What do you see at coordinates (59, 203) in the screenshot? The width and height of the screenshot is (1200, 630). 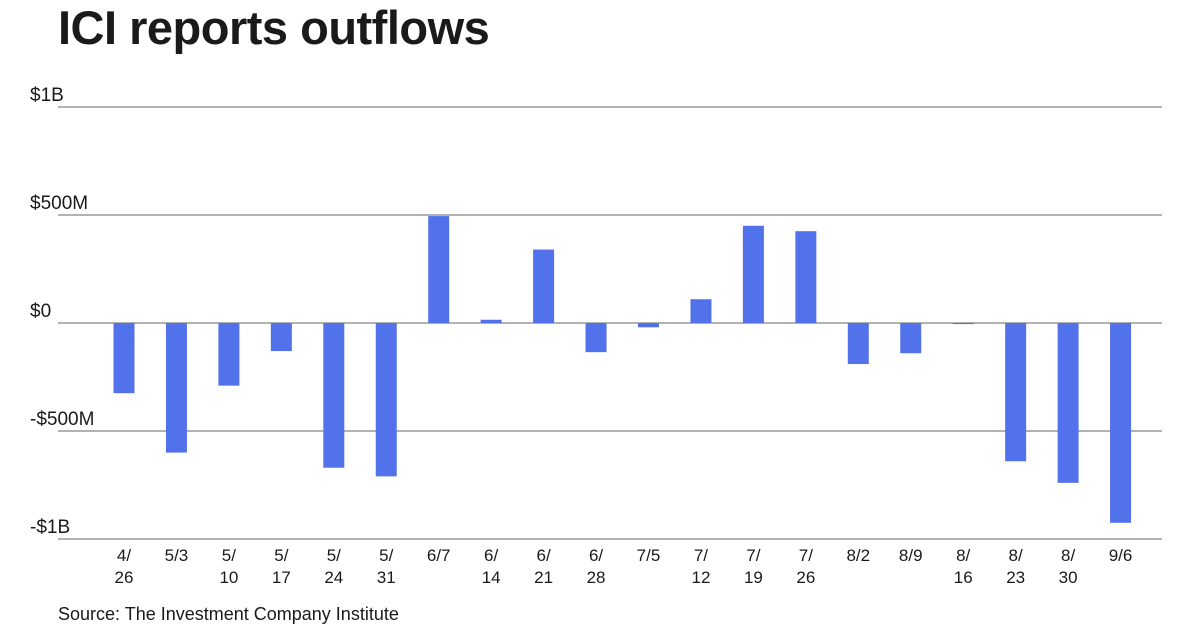 I see `y-tick-label: $500M` at bounding box center [59, 203].